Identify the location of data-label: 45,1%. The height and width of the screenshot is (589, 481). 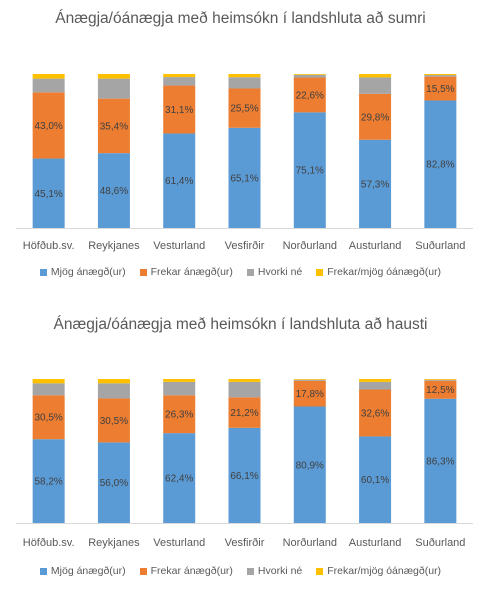
(48, 194).